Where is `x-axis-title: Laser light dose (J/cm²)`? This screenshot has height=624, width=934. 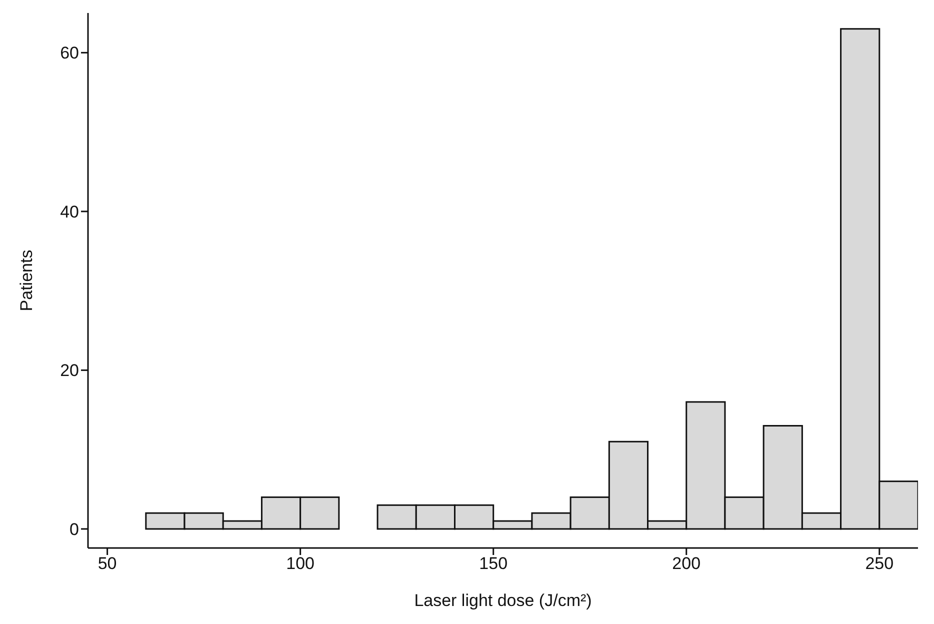 x-axis-title: Laser light dose (J/cm²) is located at coordinates (503, 600).